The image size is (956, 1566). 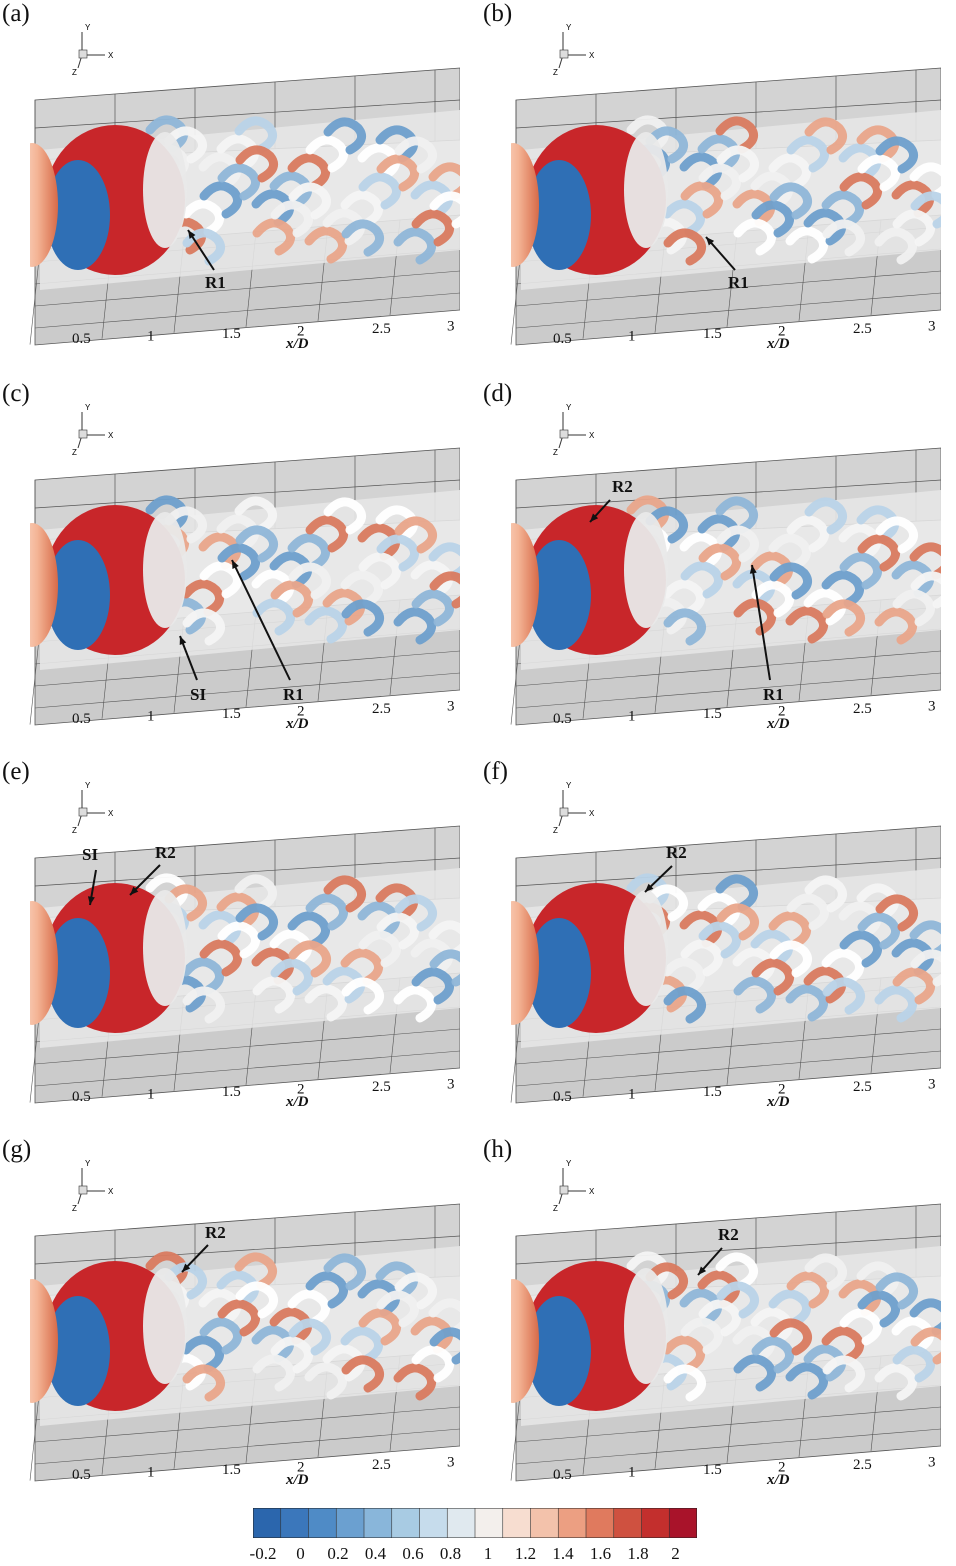 I want to click on panel-label: (e), so click(x=16, y=771).